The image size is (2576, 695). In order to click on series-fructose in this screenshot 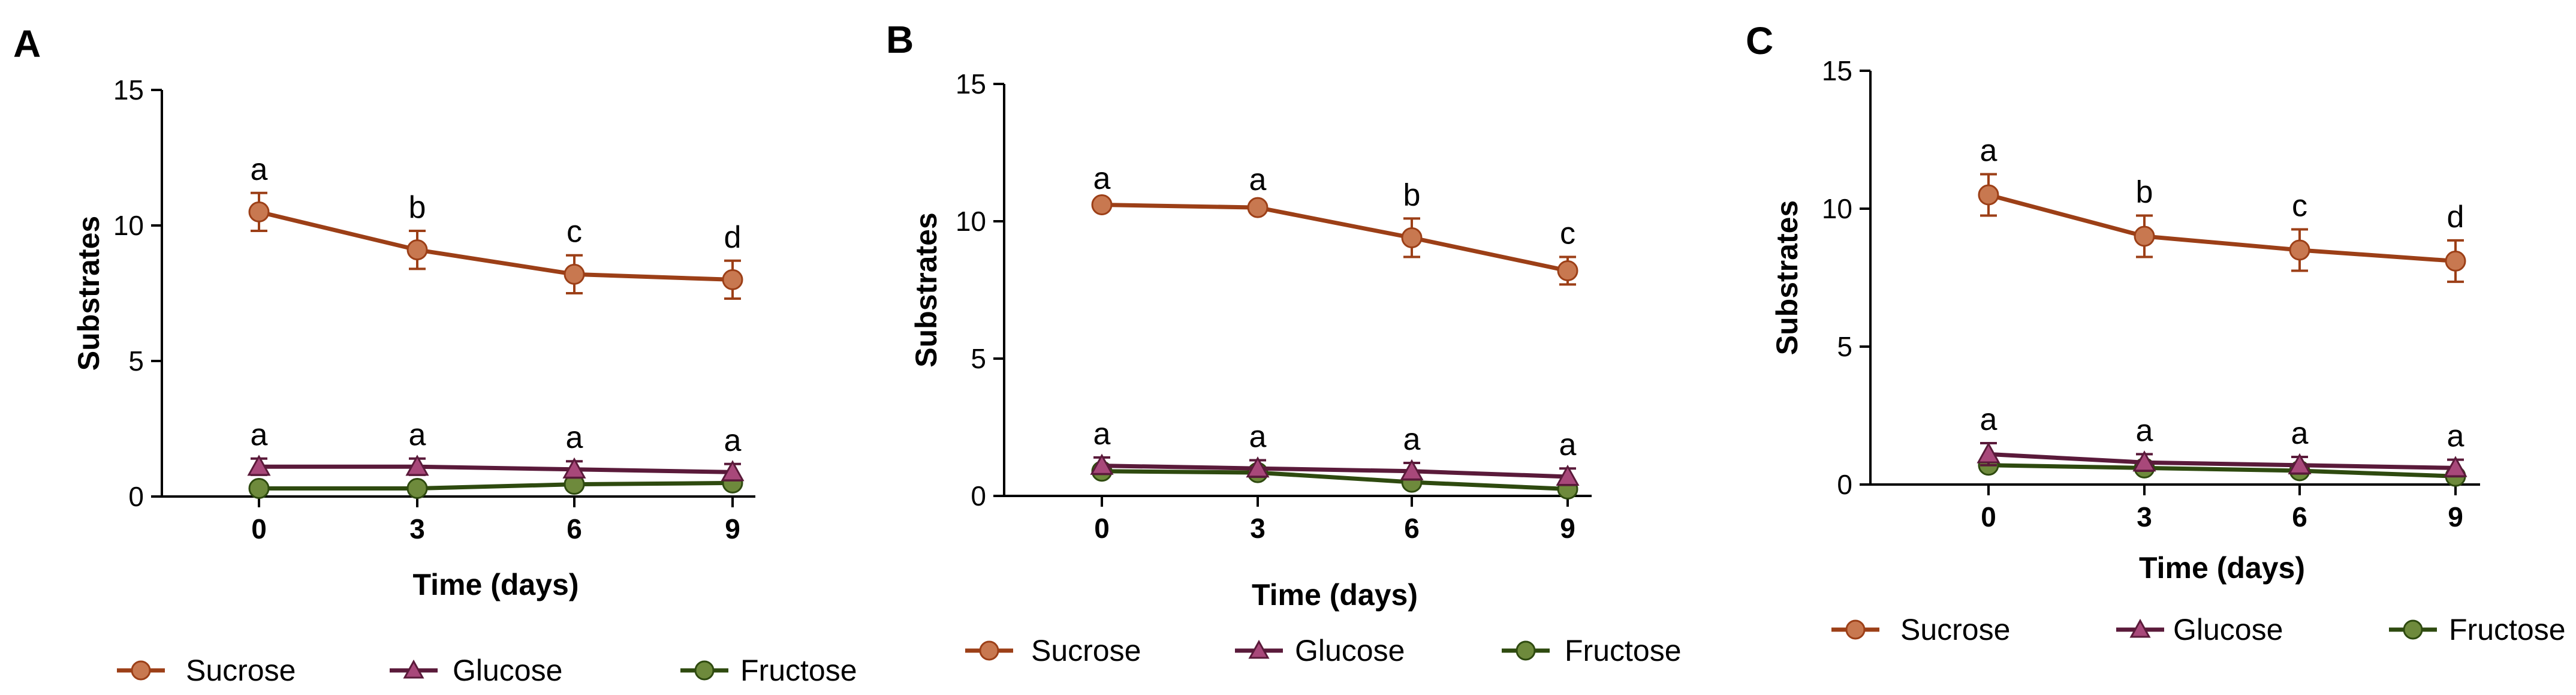, I will do `click(496, 485)`.